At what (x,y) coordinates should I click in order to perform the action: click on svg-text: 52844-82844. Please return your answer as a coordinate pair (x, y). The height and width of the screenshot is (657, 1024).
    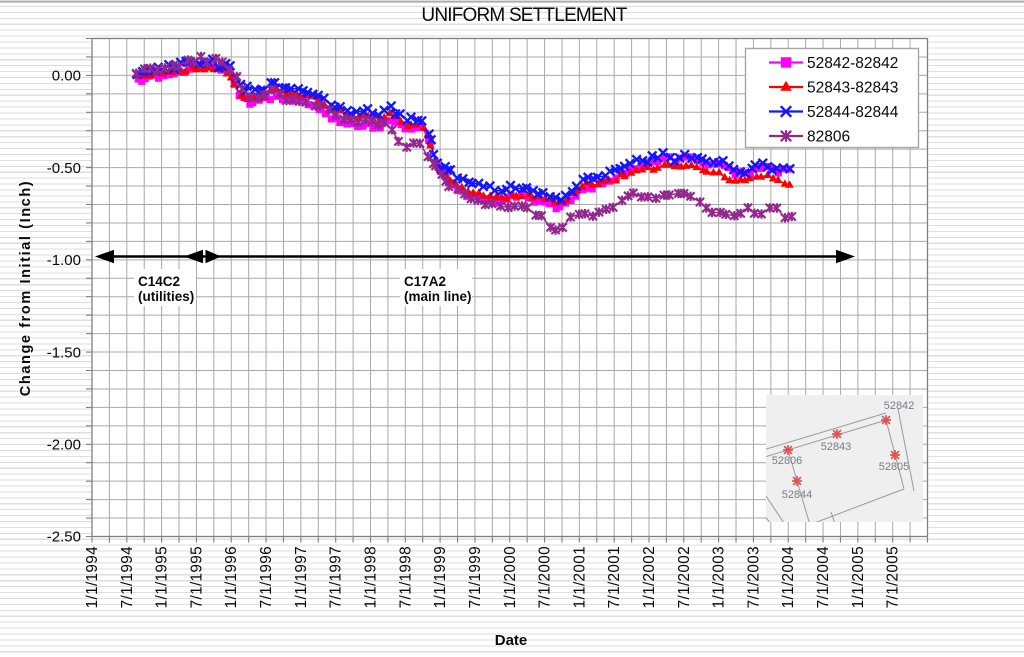
    Looking at the image, I should click on (853, 112).